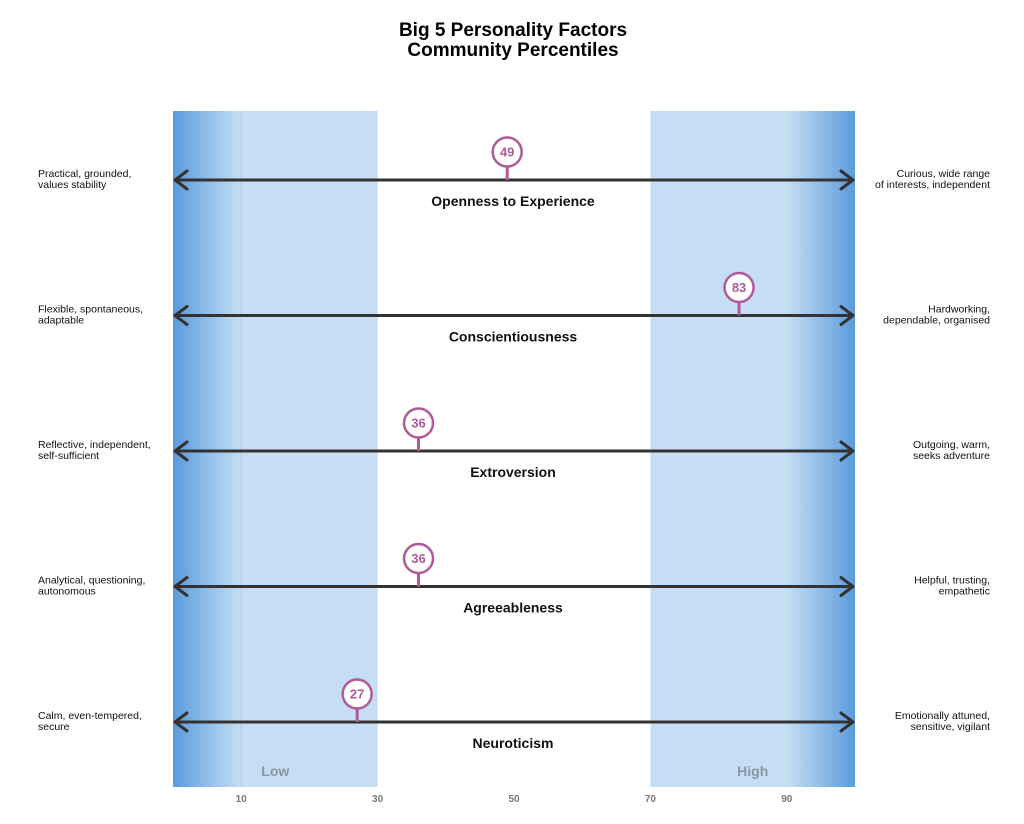 The image size is (1024, 824). What do you see at coordinates (513, 337) in the screenshot?
I see `factor-name: Conscientiousness` at bounding box center [513, 337].